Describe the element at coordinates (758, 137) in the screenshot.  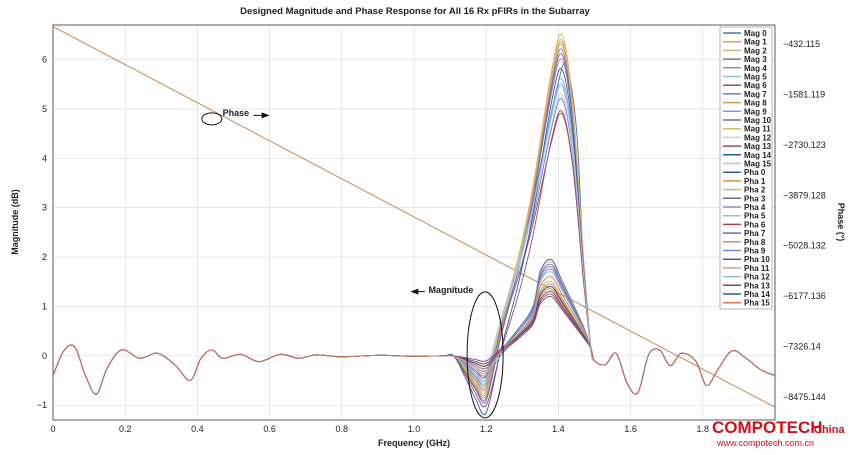
I see `legend-entry: Mag 12` at that location.